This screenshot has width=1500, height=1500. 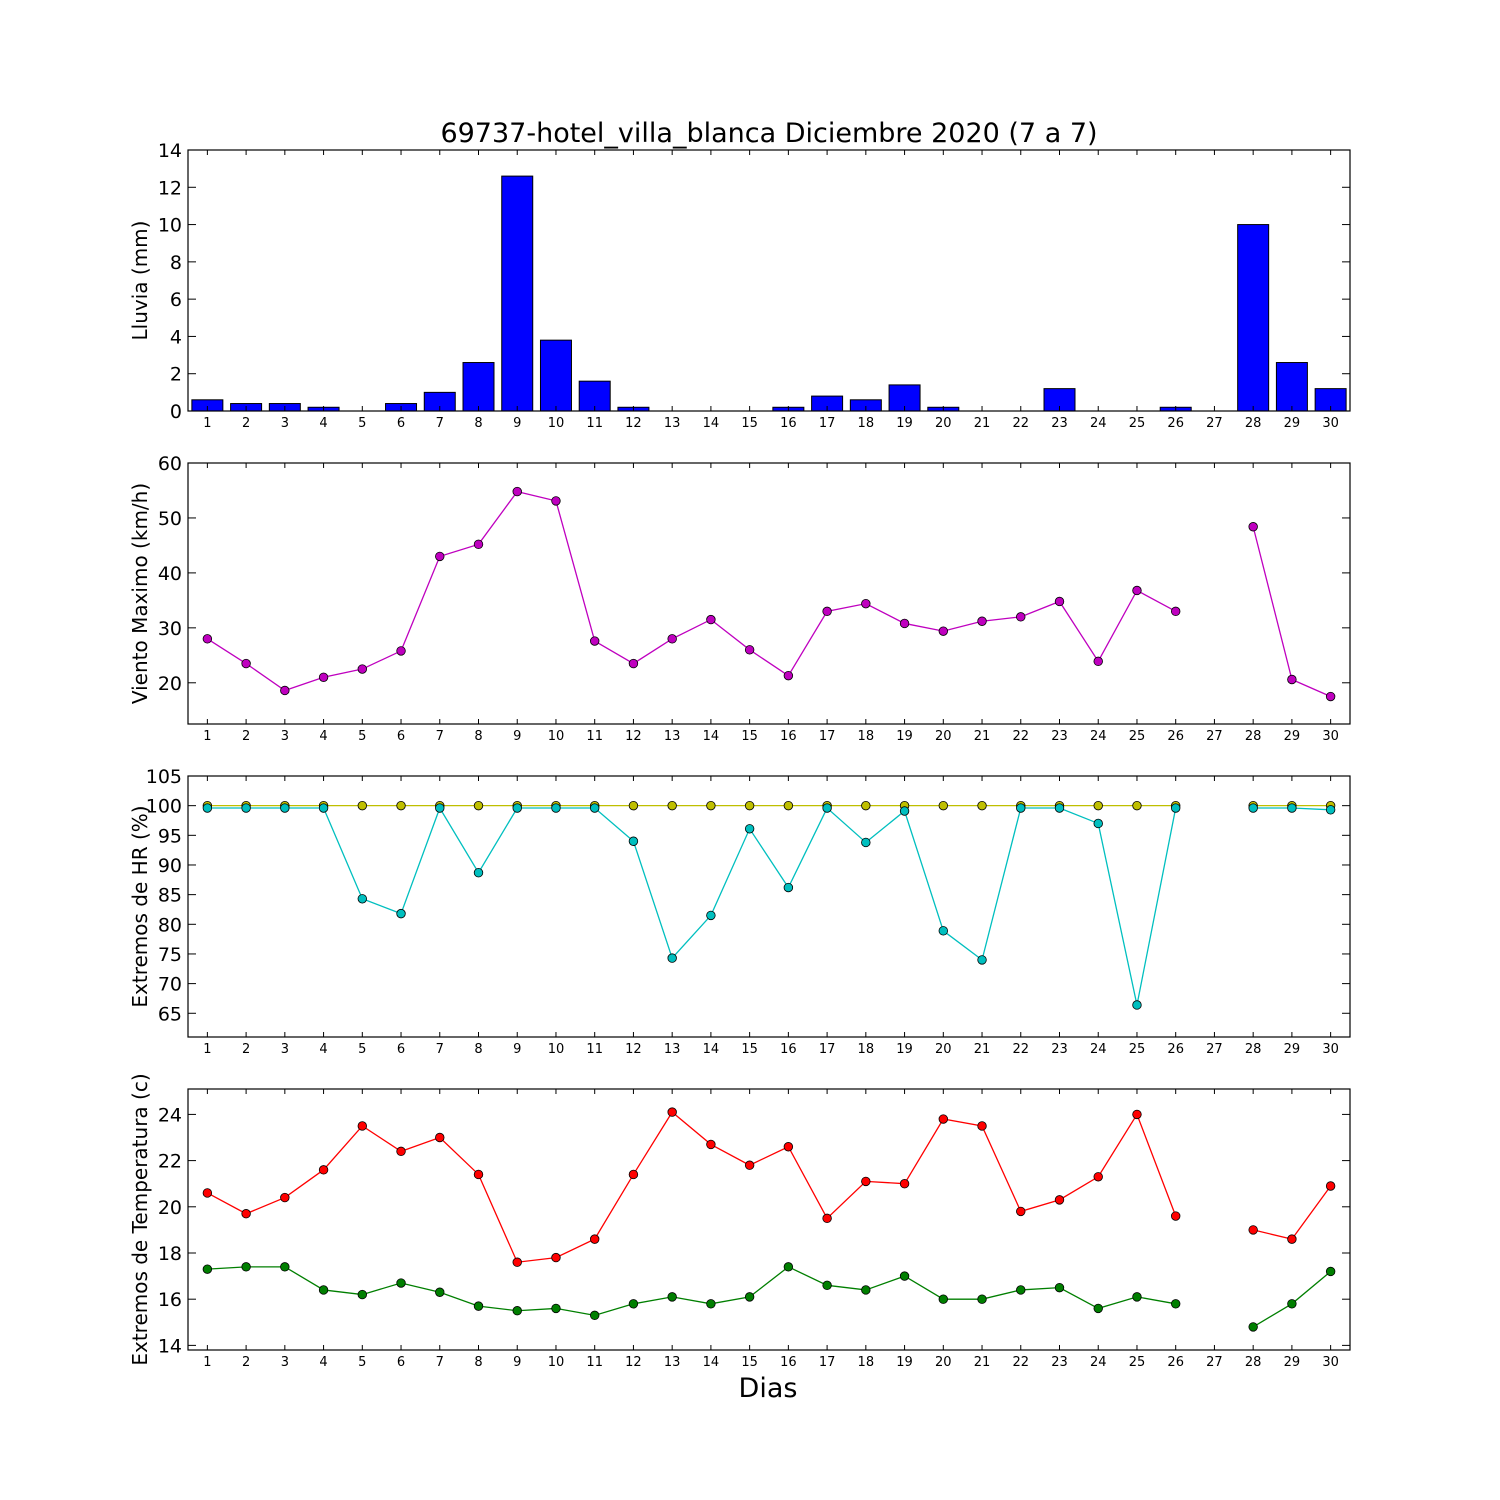 What do you see at coordinates (170, 519) in the screenshot?
I see `y-tick-label: 50` at bounding box center [170, 519].